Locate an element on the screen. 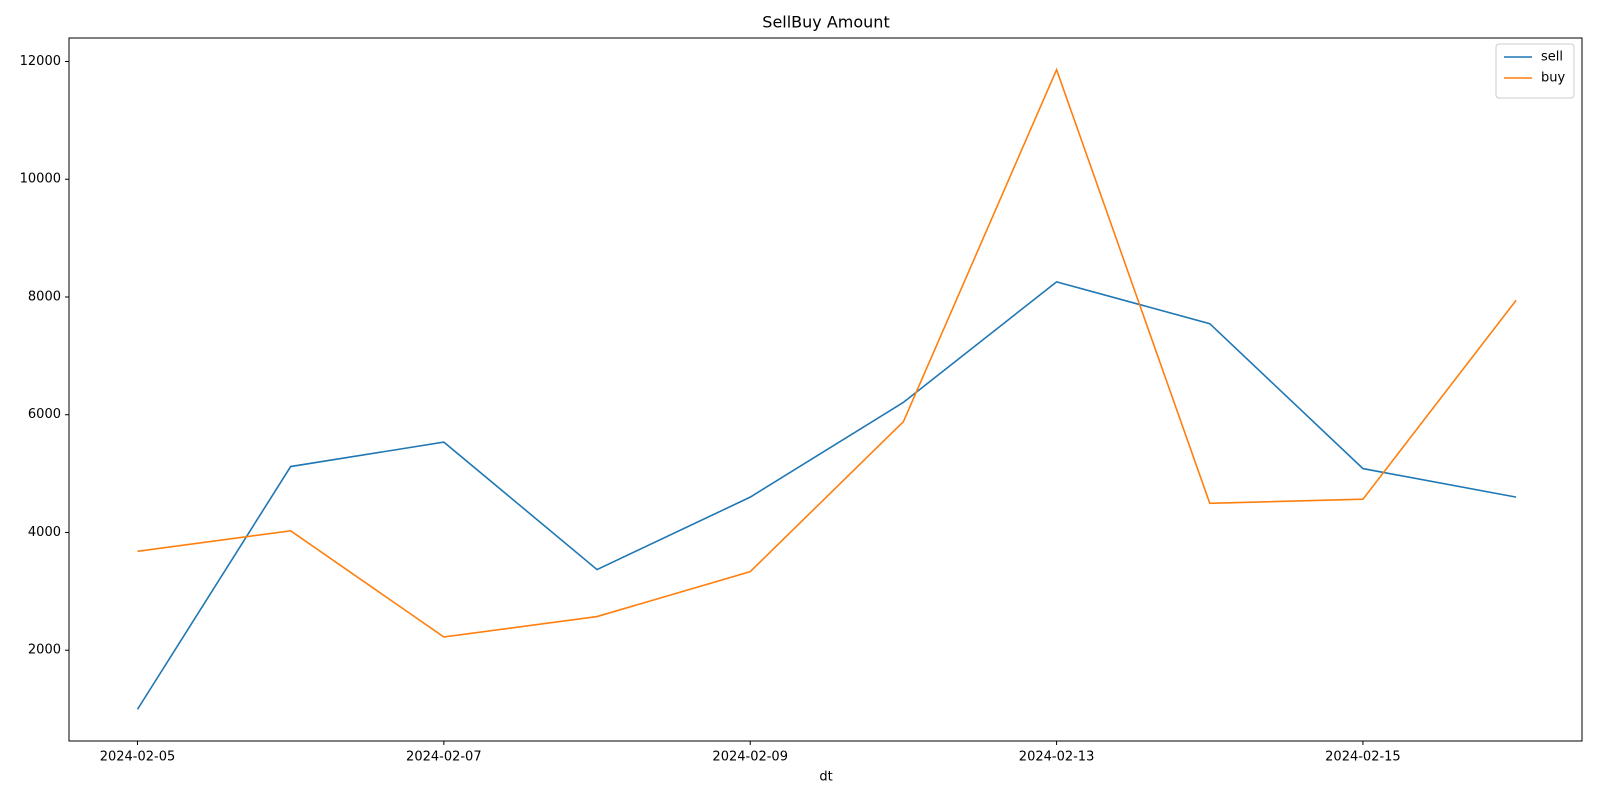  y-tick-label: 8000 is located at coordinates (44, 296).